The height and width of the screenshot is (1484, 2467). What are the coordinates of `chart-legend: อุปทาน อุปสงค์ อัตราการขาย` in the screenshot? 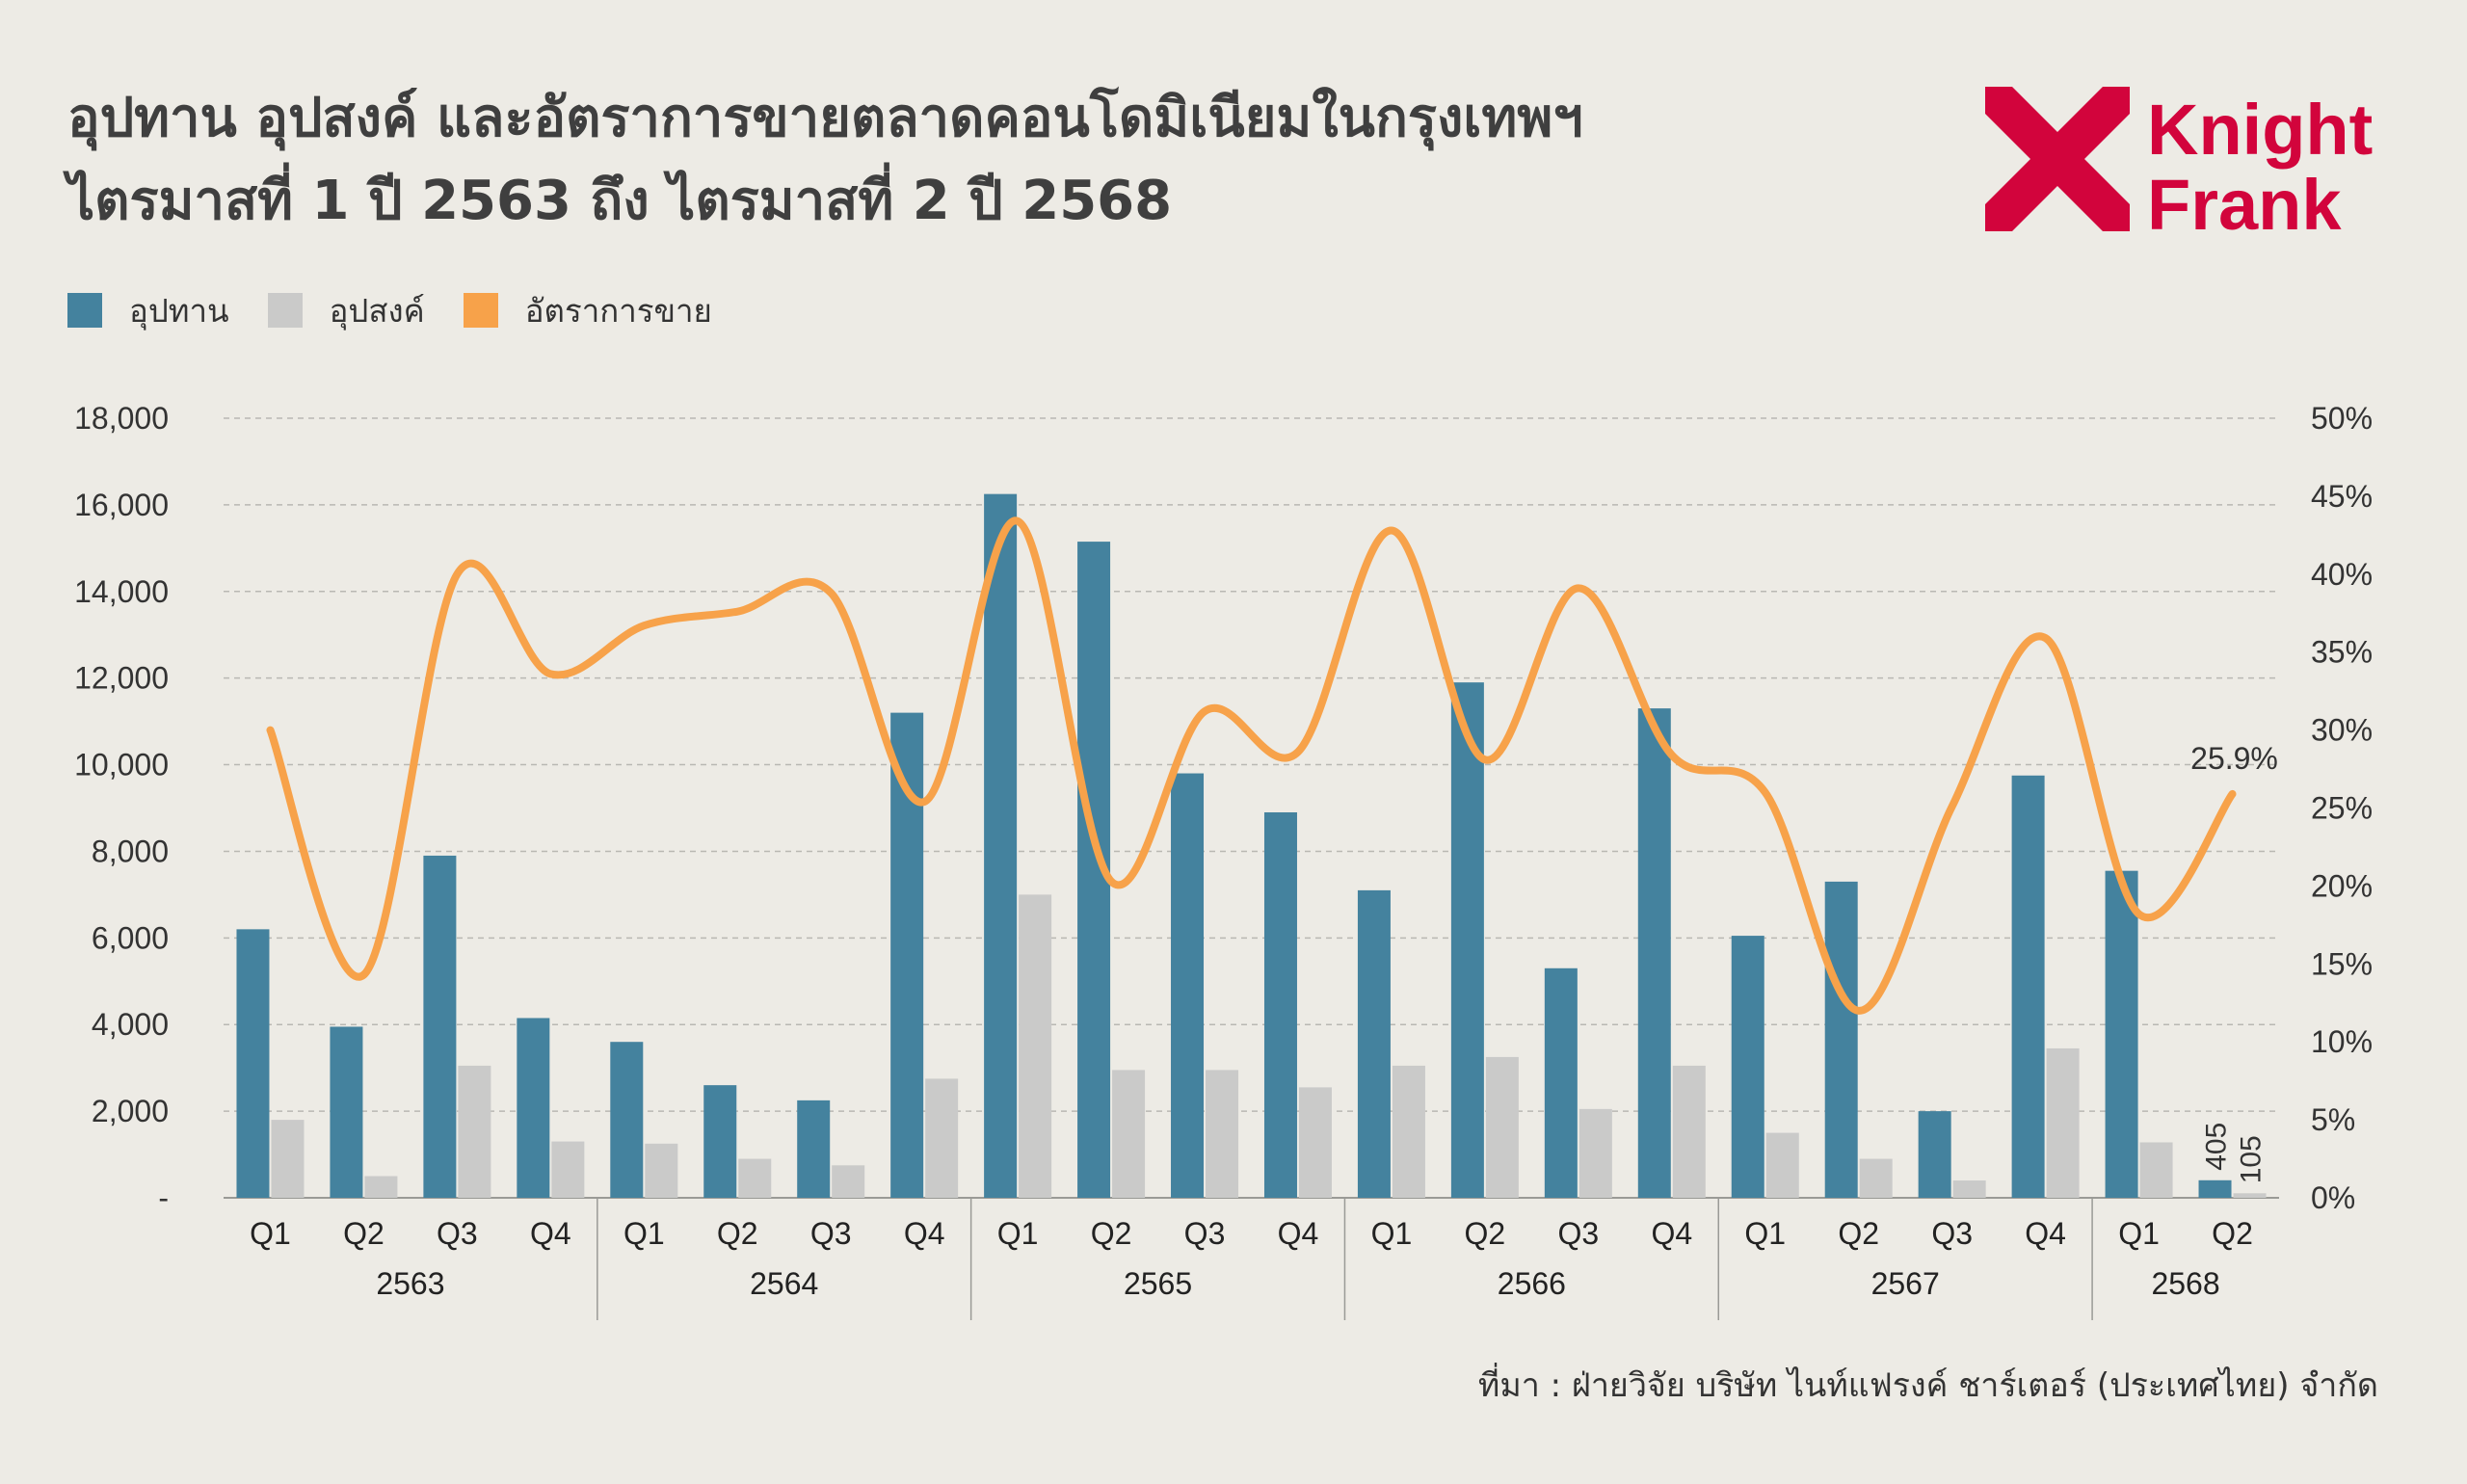 It's located at (409, 310).